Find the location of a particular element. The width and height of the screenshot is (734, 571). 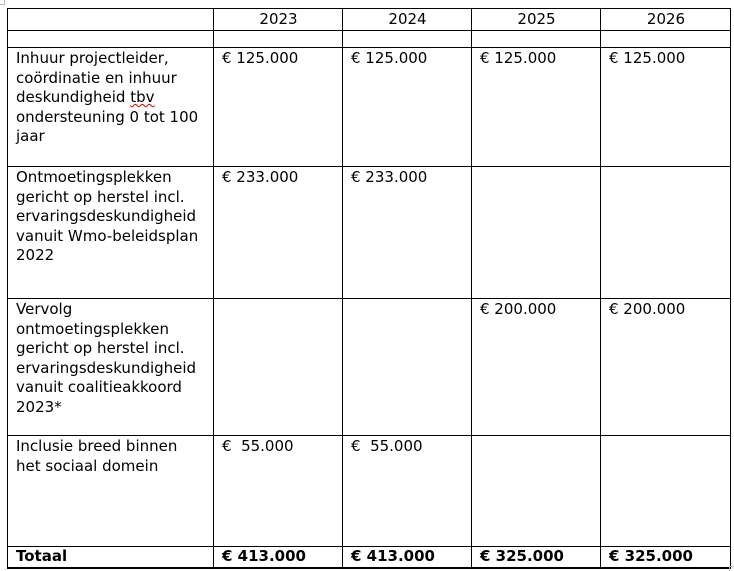

header-2024: 2024 is located at coordinates (407, 19).